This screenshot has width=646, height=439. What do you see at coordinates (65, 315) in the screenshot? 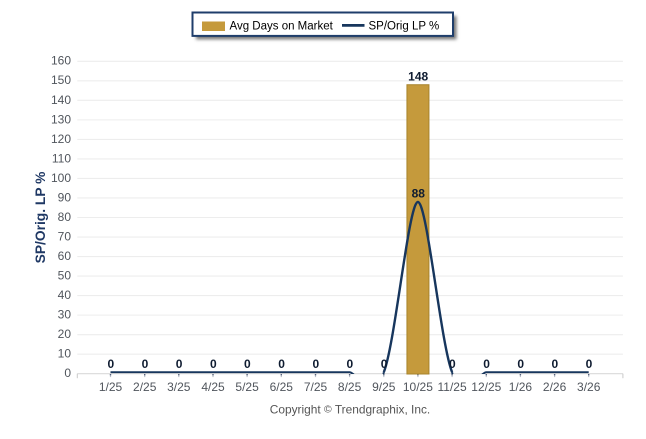
I see `svg-text: 30` at bounding box center [65, 315].